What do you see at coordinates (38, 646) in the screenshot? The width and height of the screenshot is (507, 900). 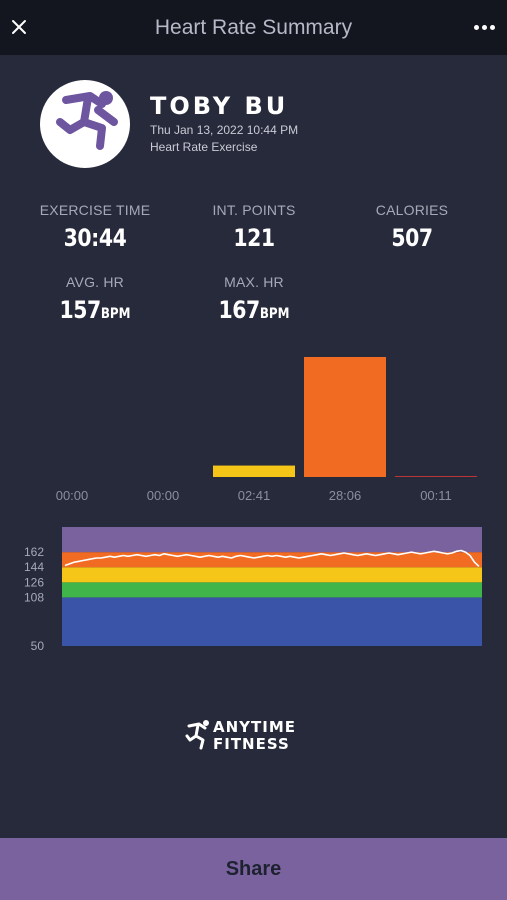 I see `hr-tick-label: 50` at bounding box center [38, 646].